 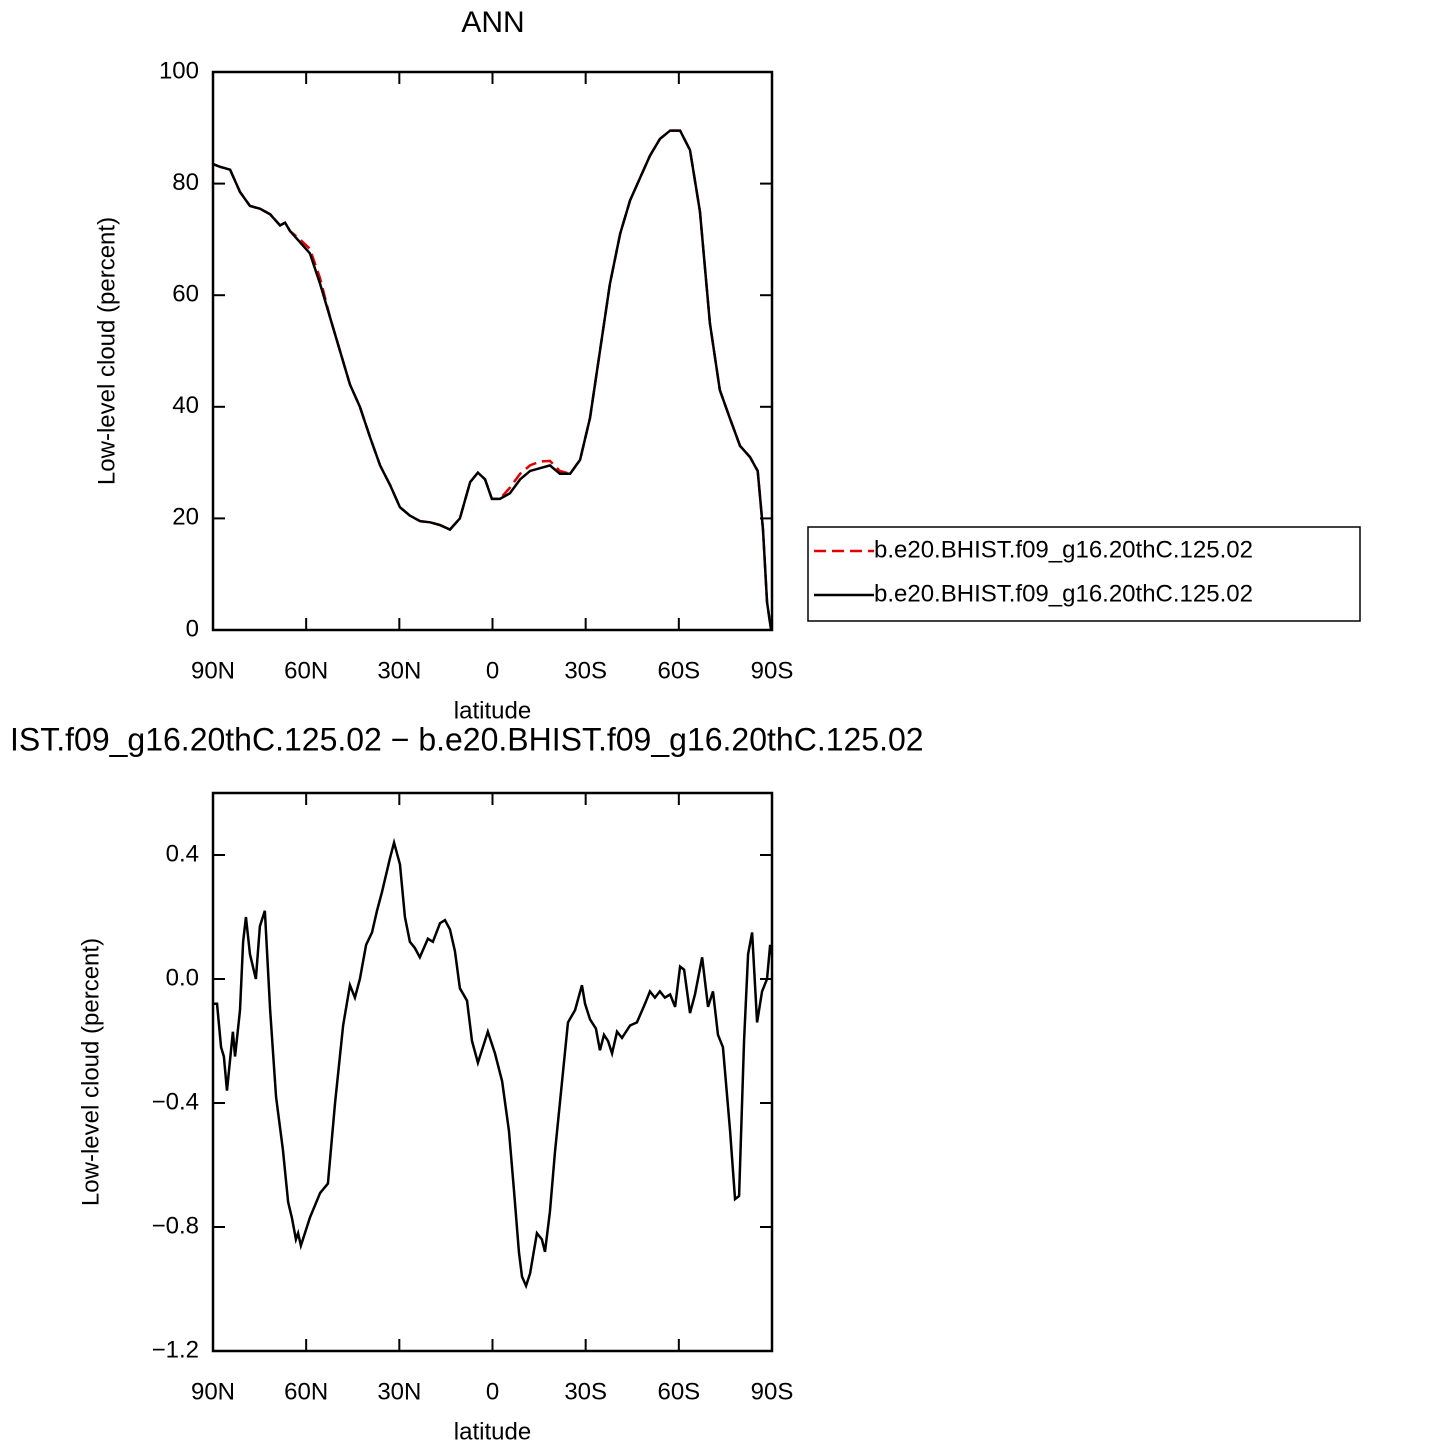 I want to click on legend-box, so click(x=1084, y=574).